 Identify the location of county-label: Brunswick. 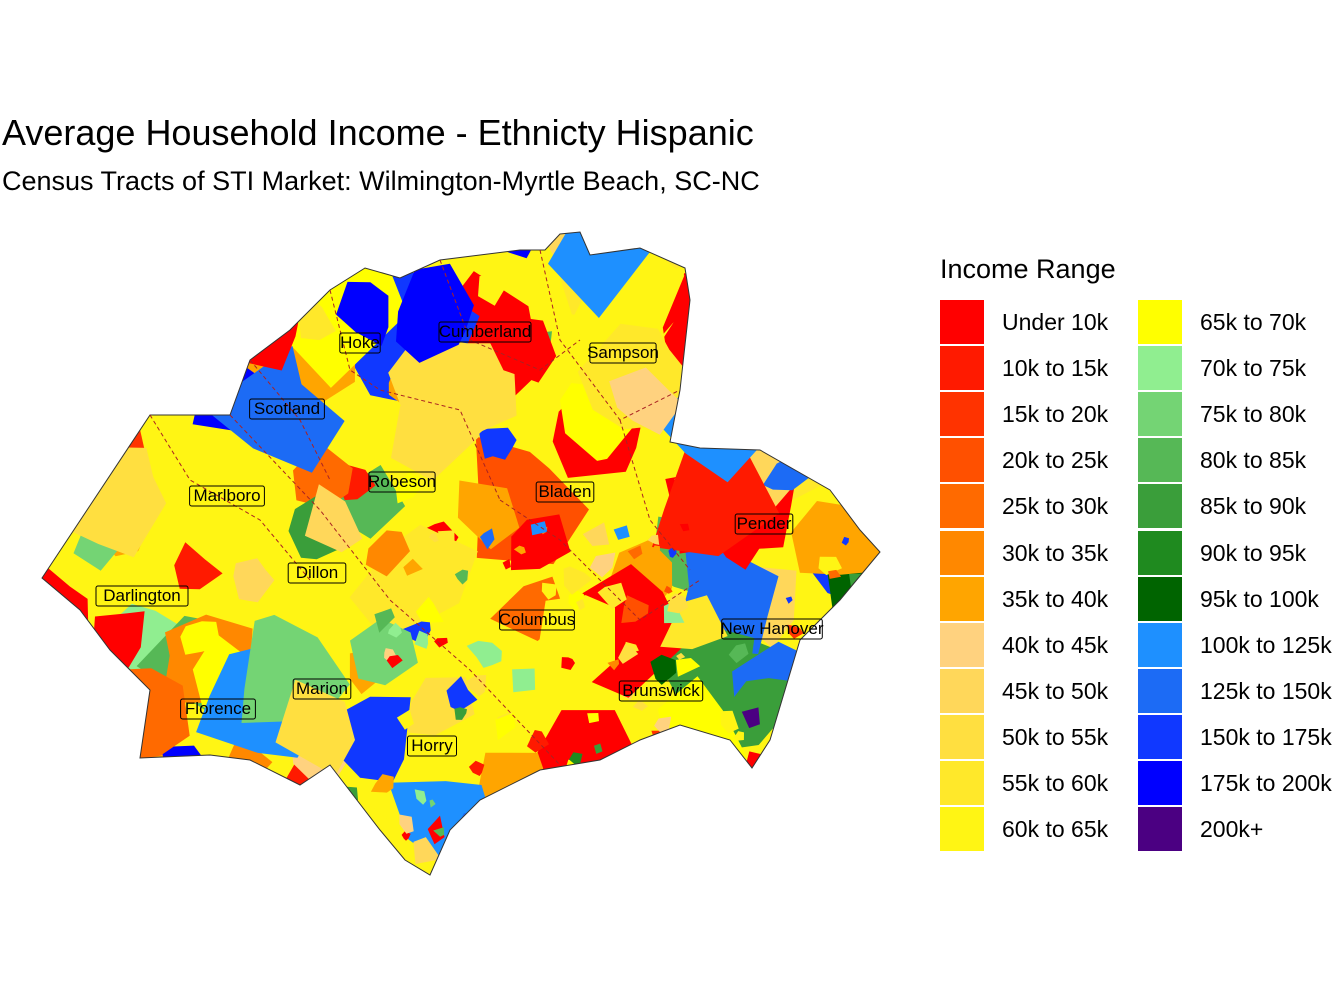
(661, 691).